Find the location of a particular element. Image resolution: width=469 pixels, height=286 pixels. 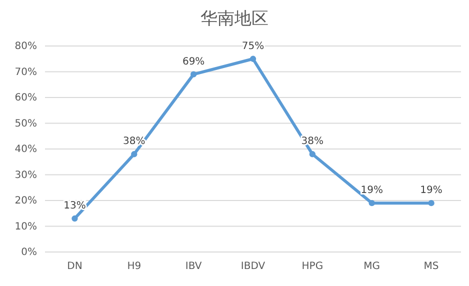

x-tick-label: IBV is located at coordinates (193, 266).